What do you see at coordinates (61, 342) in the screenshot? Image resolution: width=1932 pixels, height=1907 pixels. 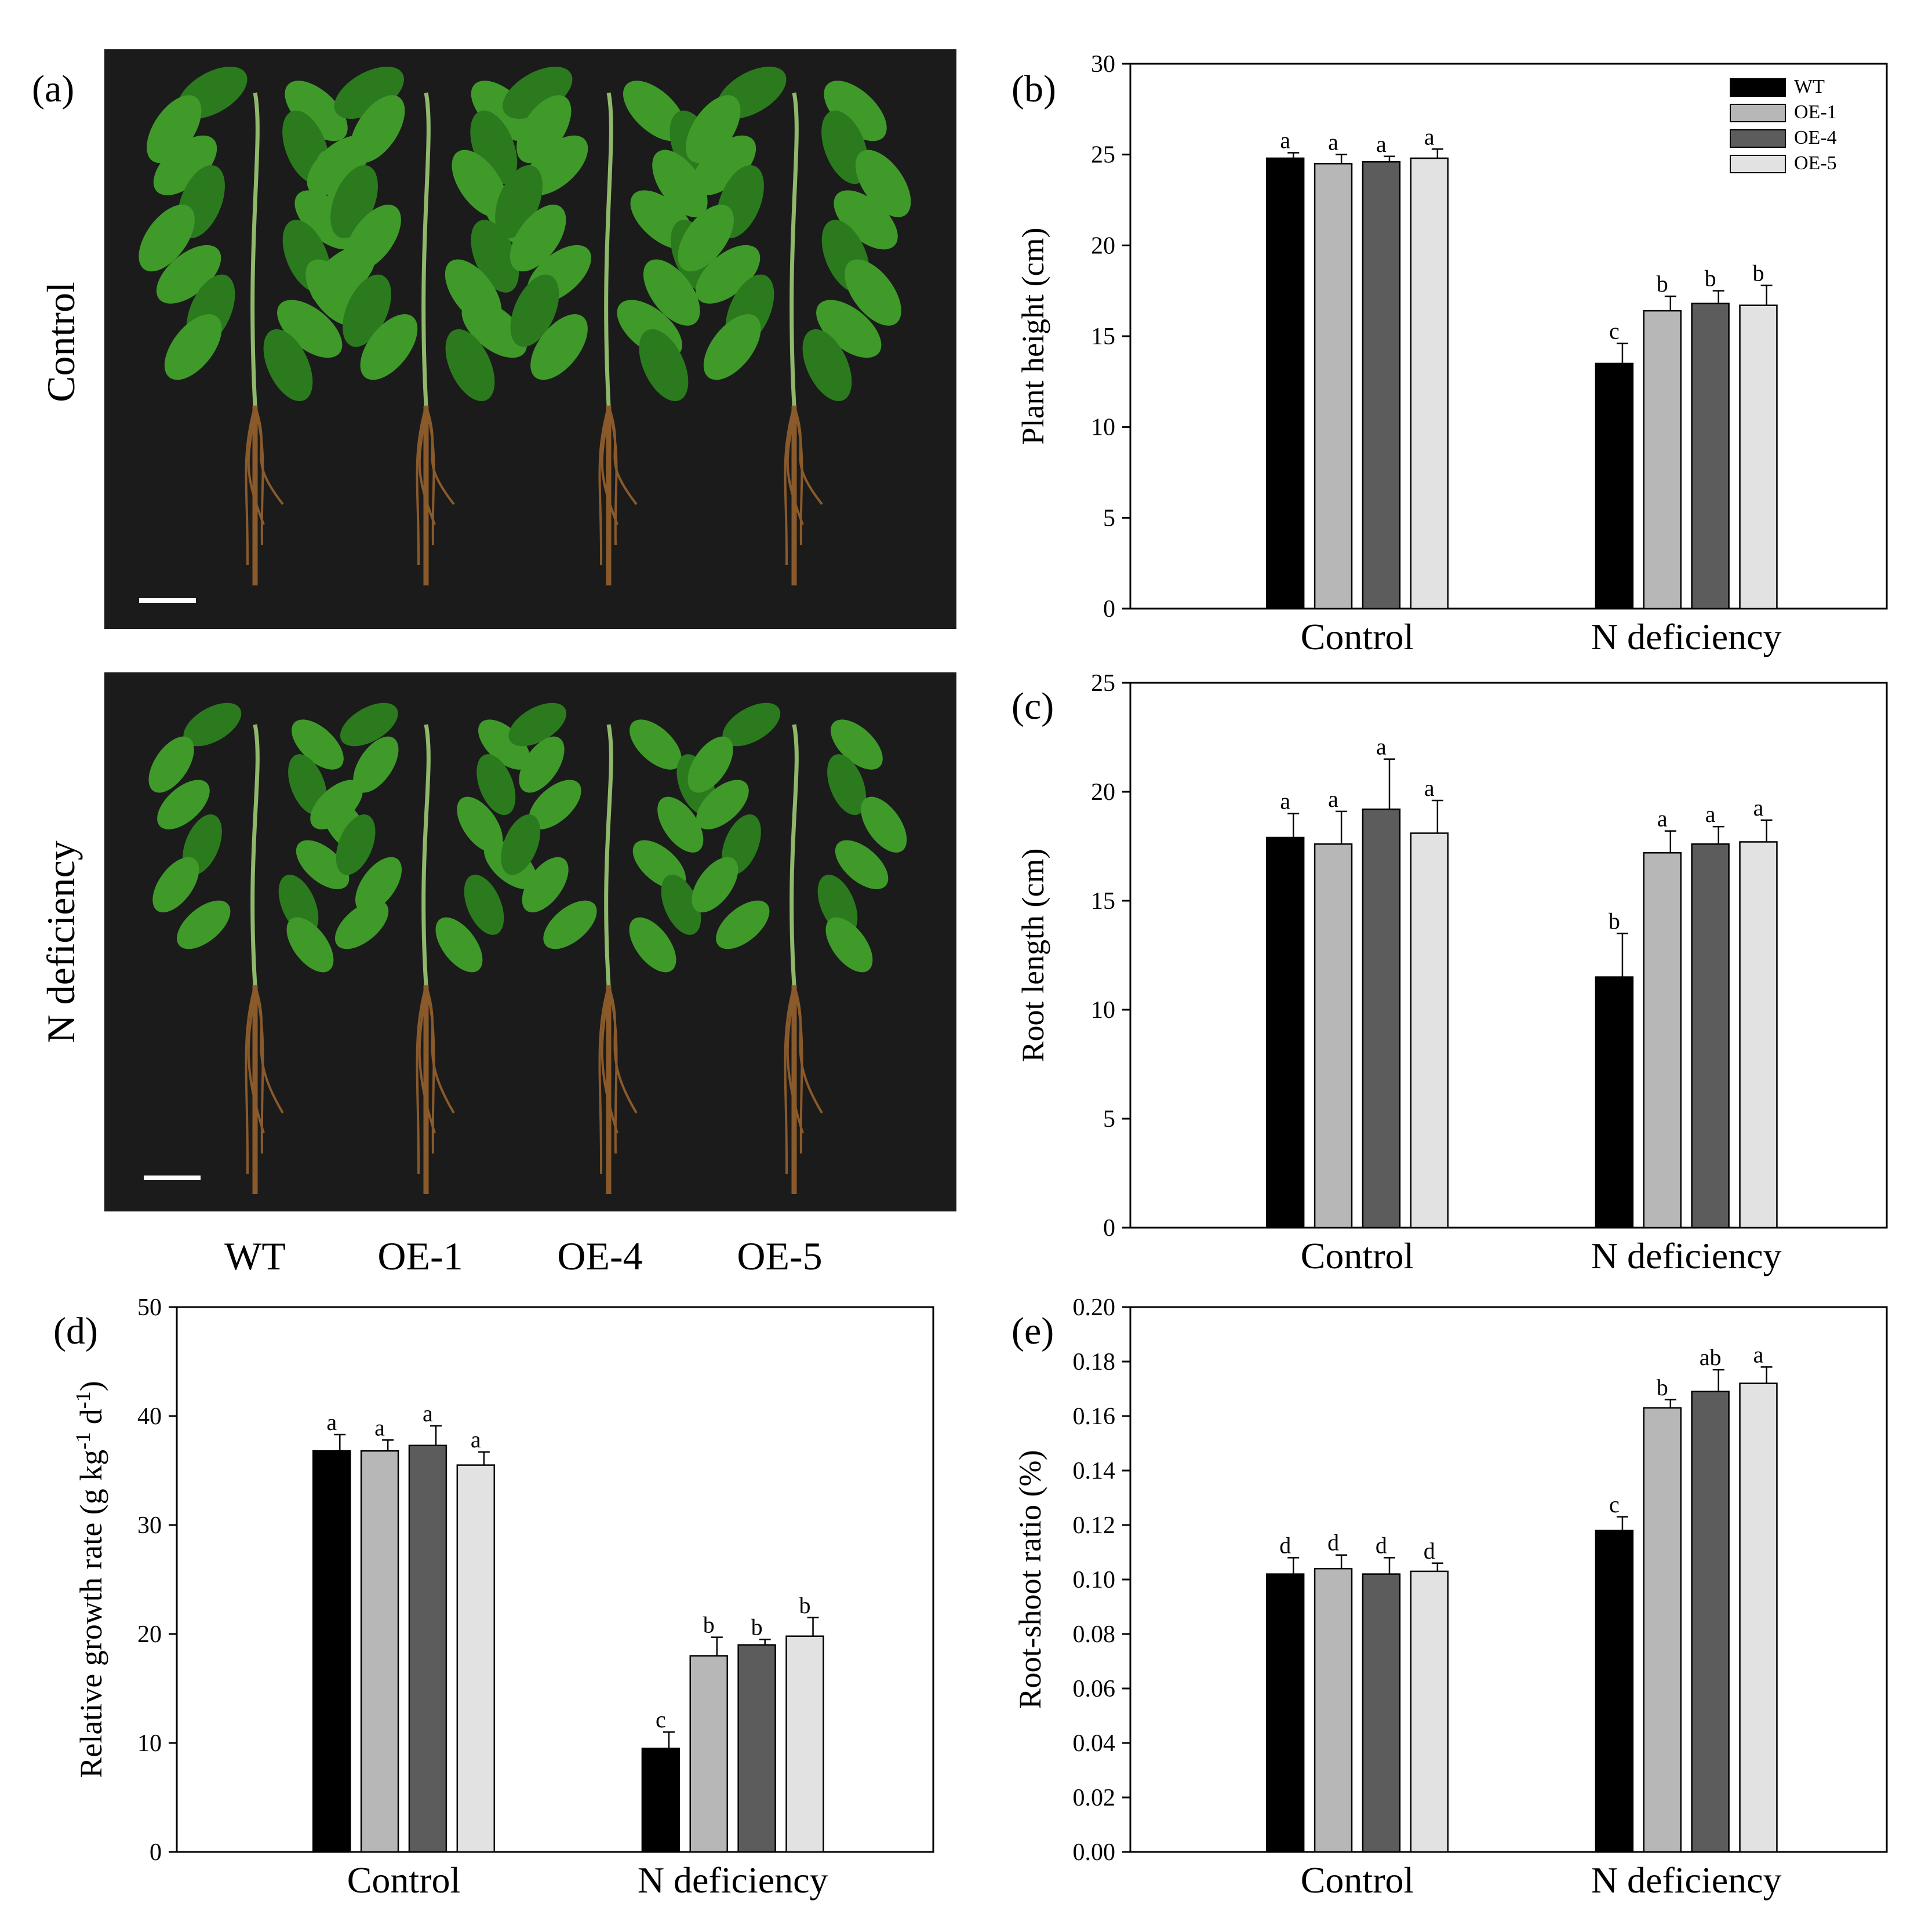 I see `row-label-control: Control` at bounding box center [61, 342].